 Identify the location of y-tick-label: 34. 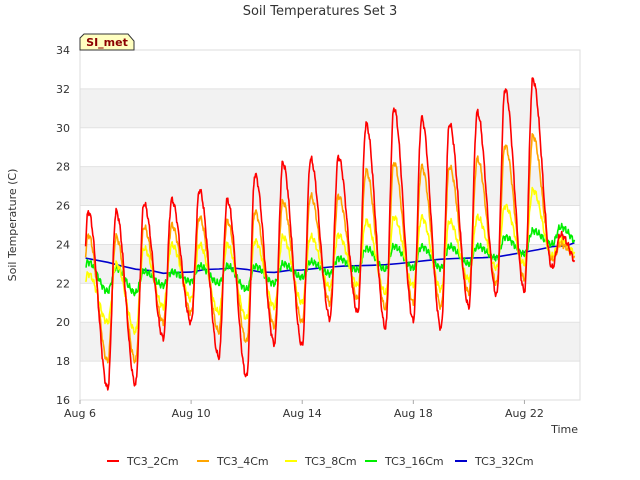
(63, 50).